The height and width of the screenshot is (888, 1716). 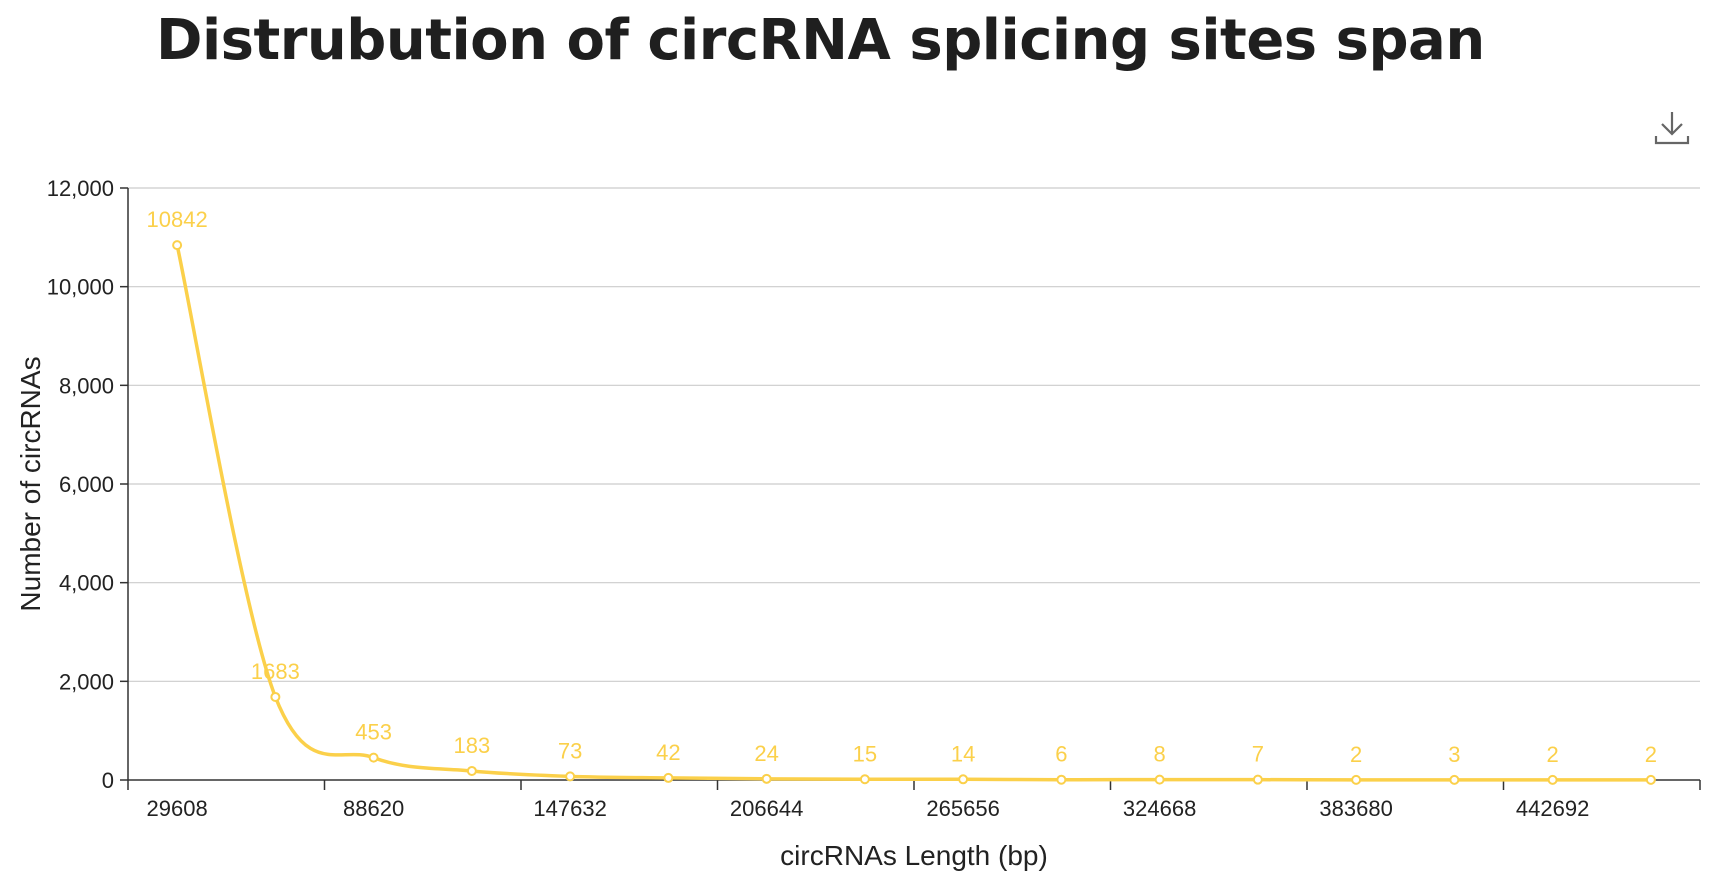 What do you see at coordinates (865, 753) in the screenshot?
I see `data-label: 15` at bounding box center [865, 753].